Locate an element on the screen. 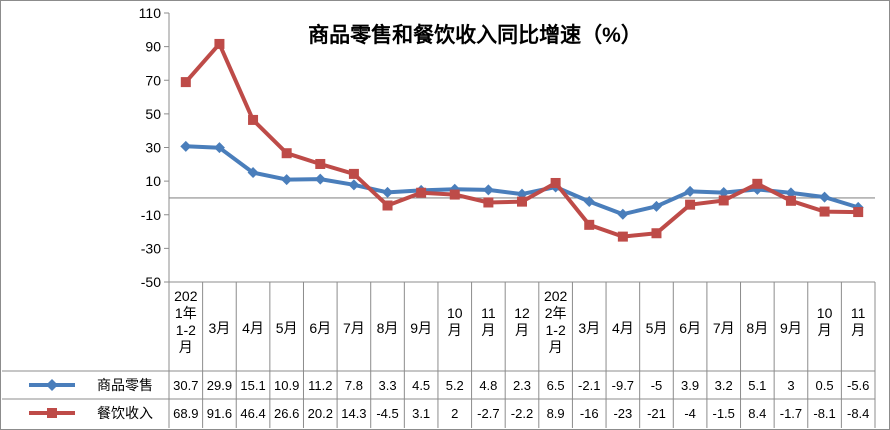 The width and height of the screenshot is (890, 430). y-tick-label: -30 is located at coordinates (151, 248).